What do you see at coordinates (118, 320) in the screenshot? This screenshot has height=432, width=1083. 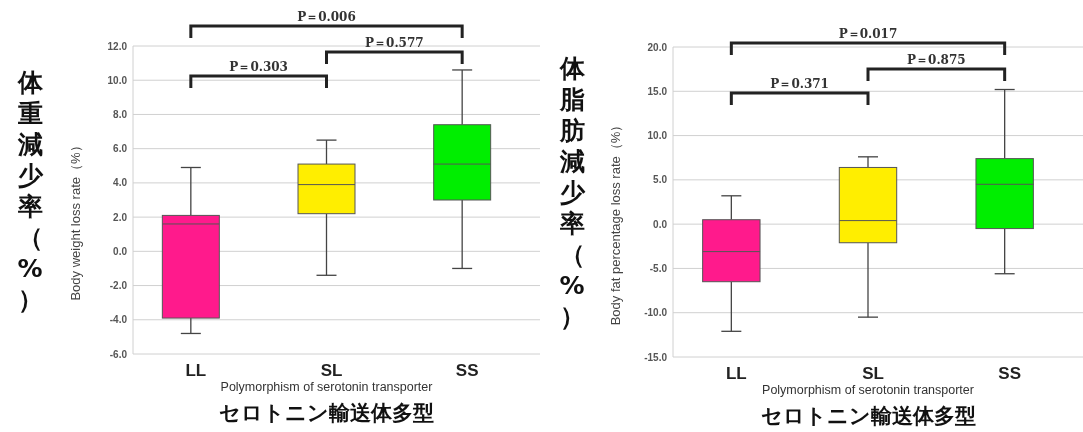 I see `y-tick-label: -4.0` at bounding box center [118, 320].